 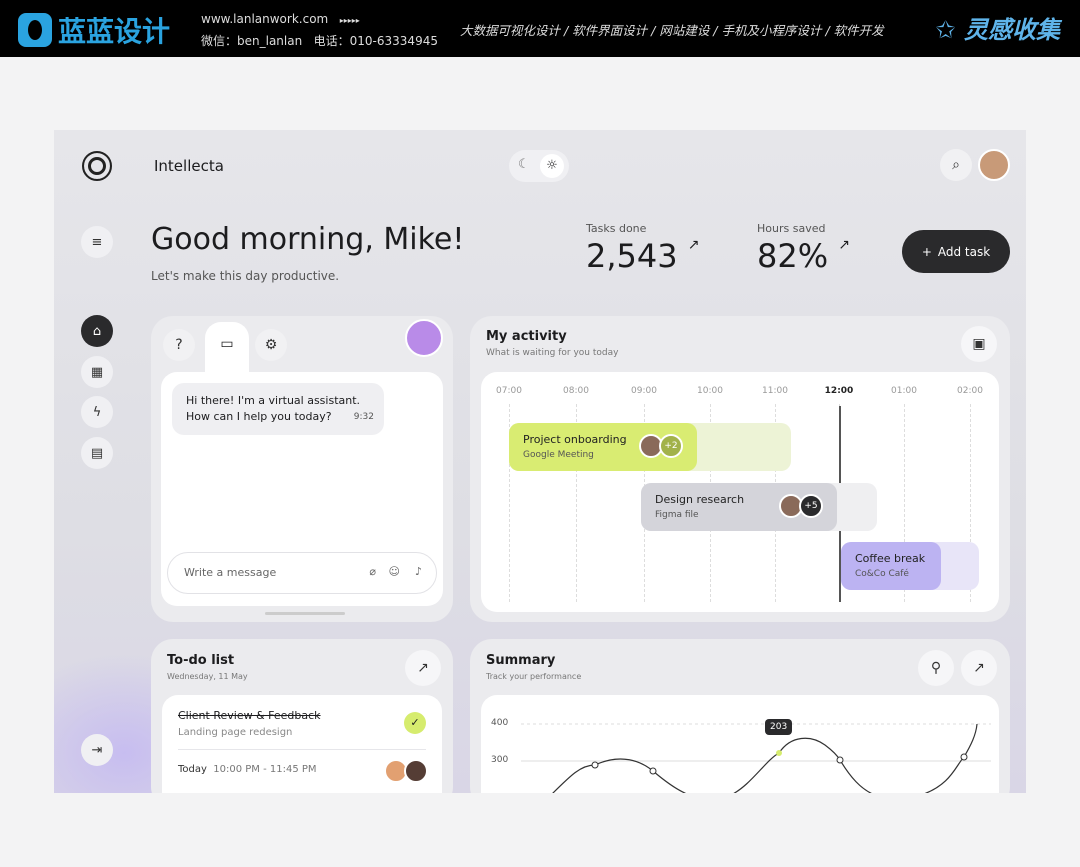 What do you see at coordinates (524, 164) in the screenshot?
I see `moon-icon: ☾` at bounding box center [524, 164].